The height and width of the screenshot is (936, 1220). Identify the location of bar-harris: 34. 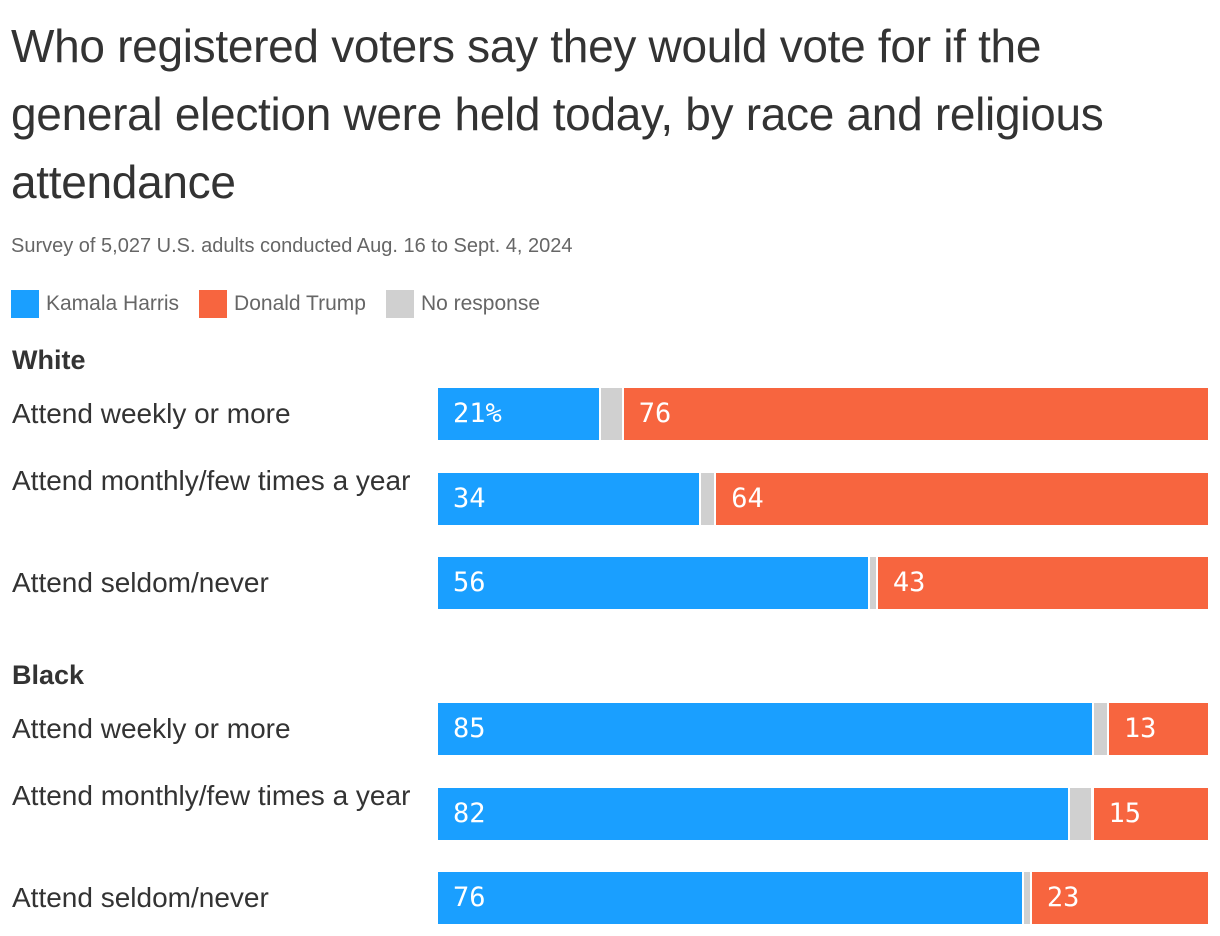
(568, 499).